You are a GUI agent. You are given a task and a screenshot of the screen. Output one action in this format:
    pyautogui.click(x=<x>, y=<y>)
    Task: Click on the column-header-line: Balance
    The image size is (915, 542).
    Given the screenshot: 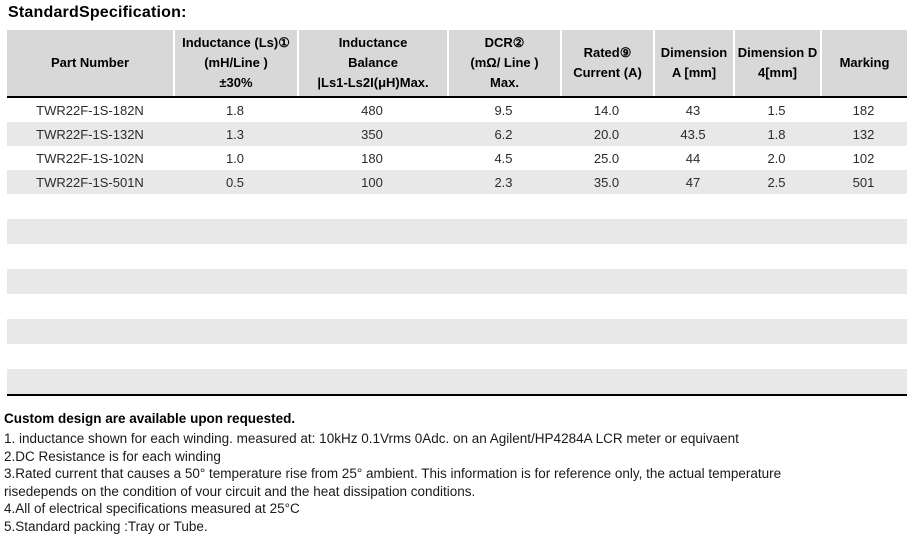 What is the action you would take?
    pyautogui.click(x=373, y=62)
    